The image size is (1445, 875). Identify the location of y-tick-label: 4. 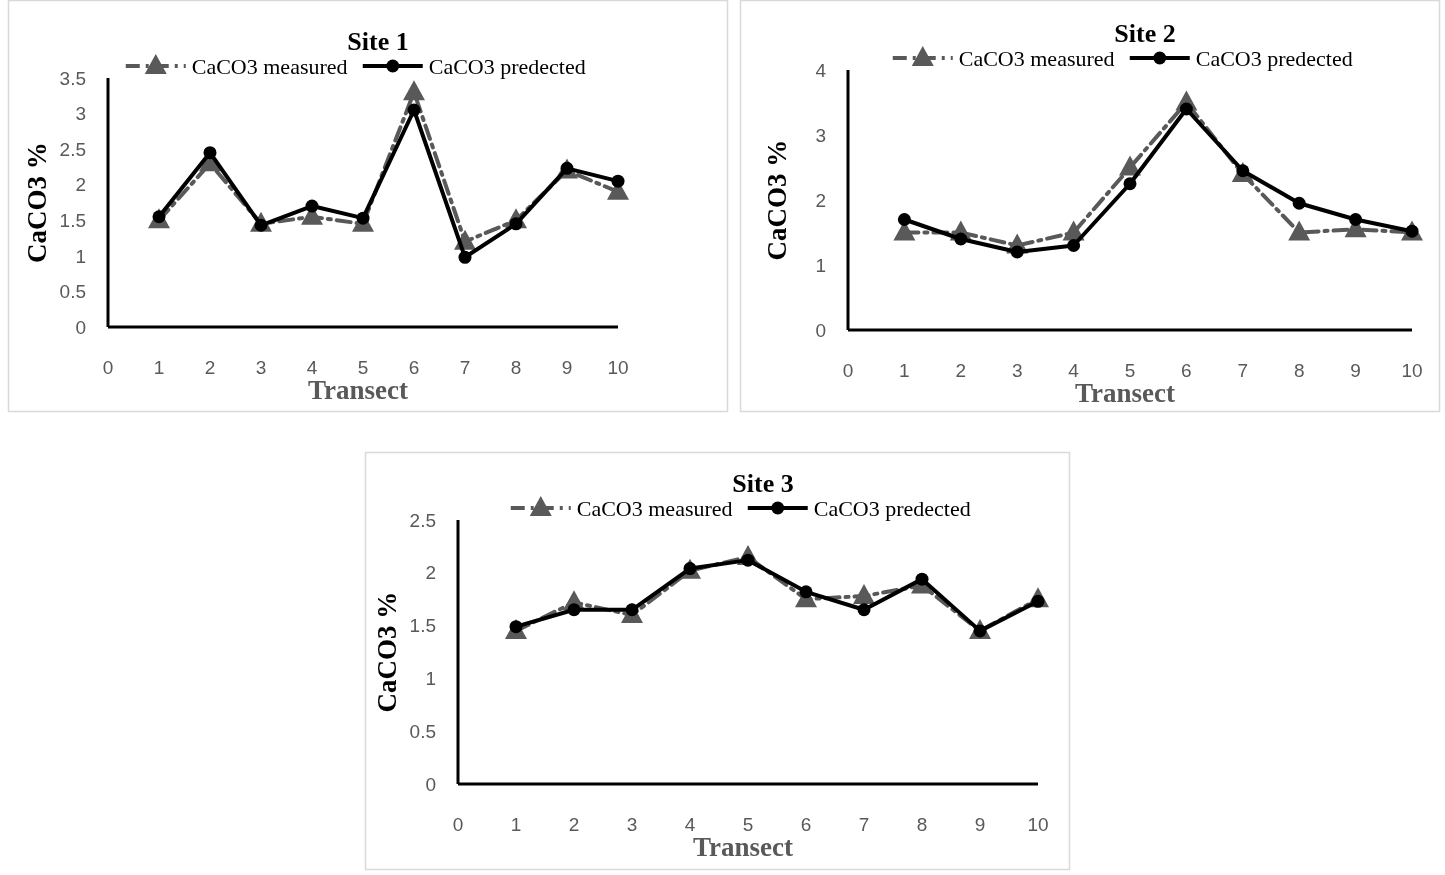
(821, 70).